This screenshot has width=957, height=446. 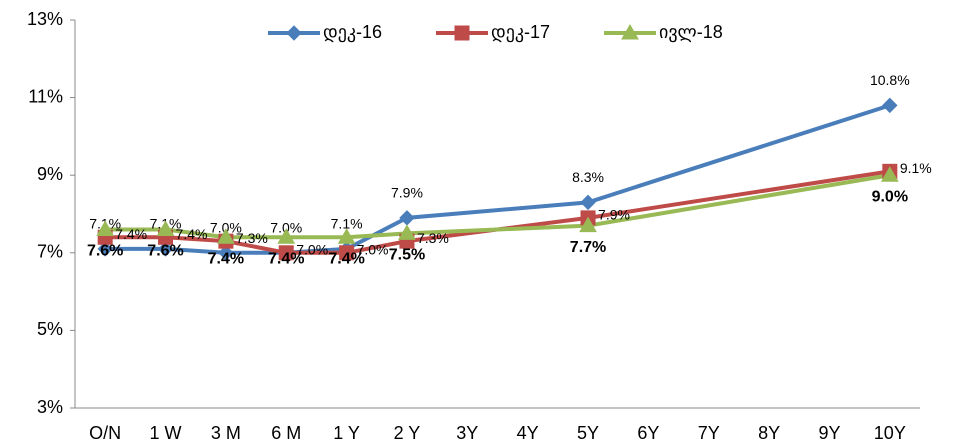 What do you see at coordinates (352, 32) in the screenshot?
I see `legend-label: დეკ-16` at bounding box center [352, 32].